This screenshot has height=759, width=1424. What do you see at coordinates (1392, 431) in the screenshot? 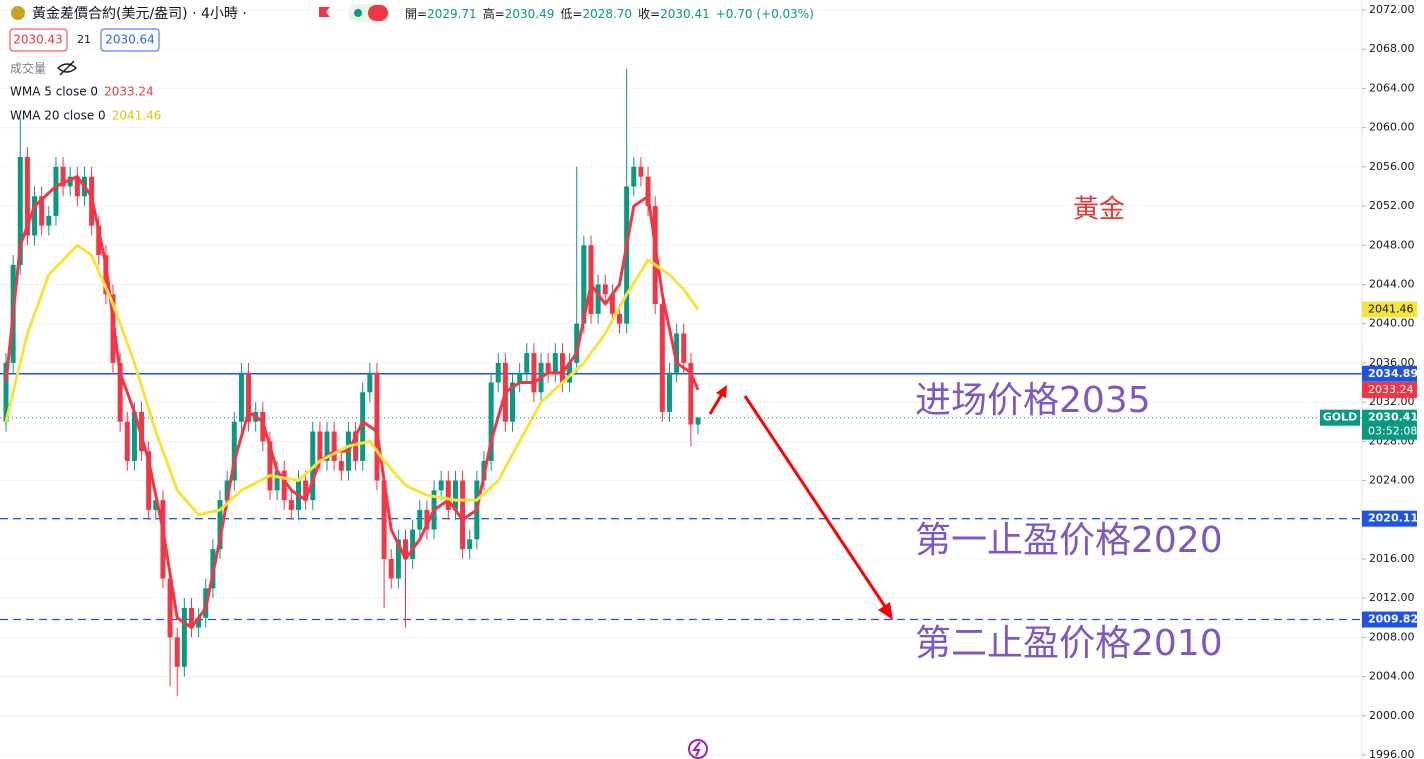
I see `countdown: 03:52:08` at bounding box center [1392, 431].